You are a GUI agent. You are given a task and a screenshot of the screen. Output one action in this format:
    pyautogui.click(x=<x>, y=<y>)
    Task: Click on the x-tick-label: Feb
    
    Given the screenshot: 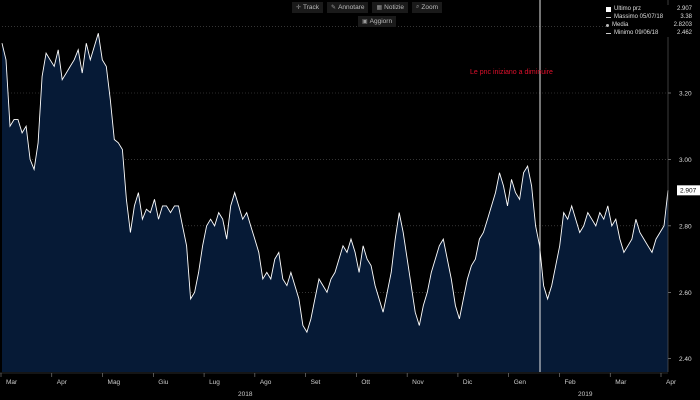 What is the action you would take?
    pyautogui.click(x=570, y=382)
    